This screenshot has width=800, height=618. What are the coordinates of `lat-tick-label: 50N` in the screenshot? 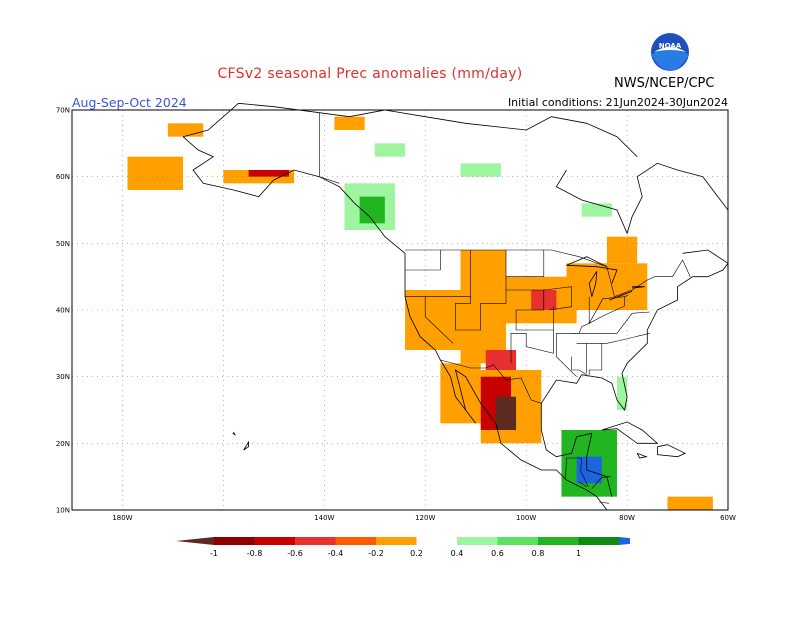 It's located at (63, 244).